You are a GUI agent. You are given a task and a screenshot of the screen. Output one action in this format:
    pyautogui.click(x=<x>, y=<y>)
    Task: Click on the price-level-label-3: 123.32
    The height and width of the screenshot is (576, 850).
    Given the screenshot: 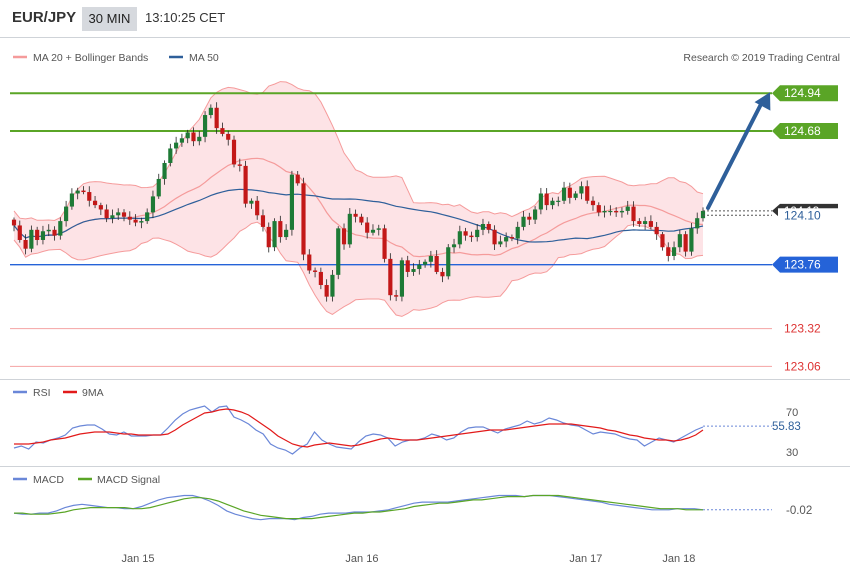 What is the action you would take?
    pyautogui.click(x=802, y=329)
    